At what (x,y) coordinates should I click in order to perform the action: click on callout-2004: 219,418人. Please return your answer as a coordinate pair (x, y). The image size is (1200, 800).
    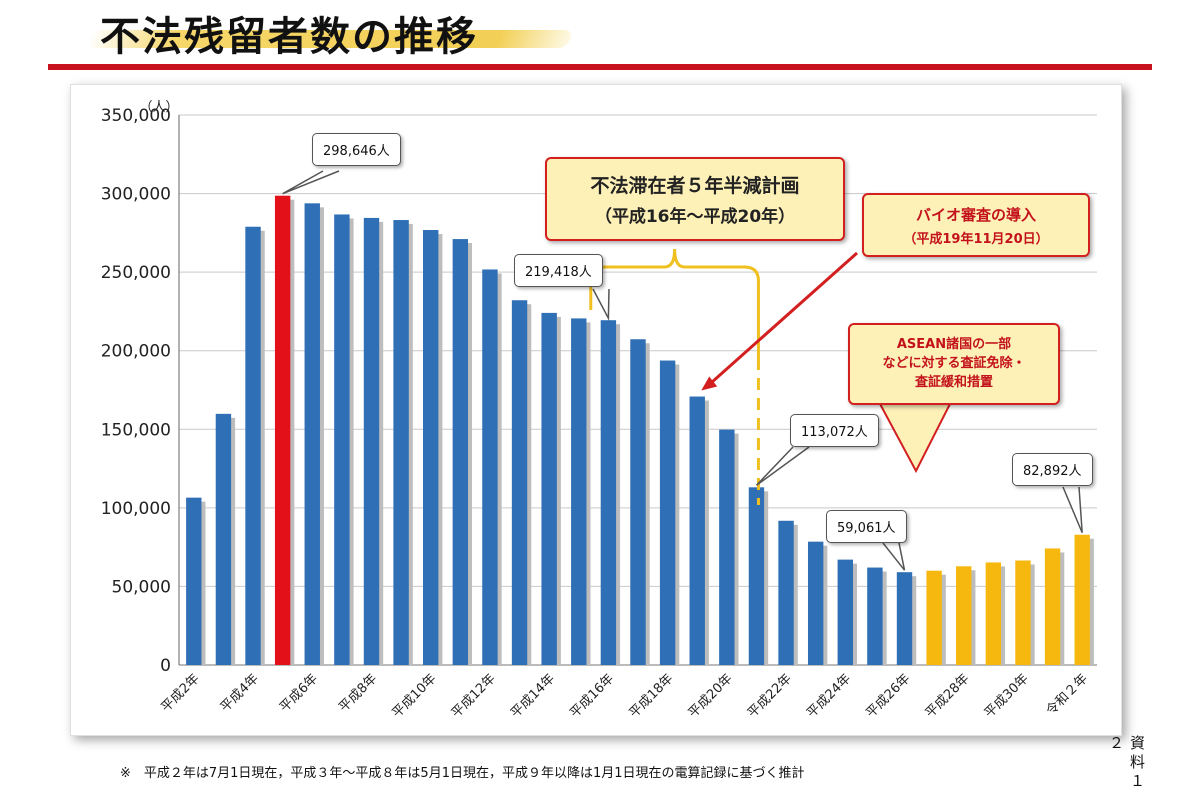
    Looking at the image, I should click on (558, 270).